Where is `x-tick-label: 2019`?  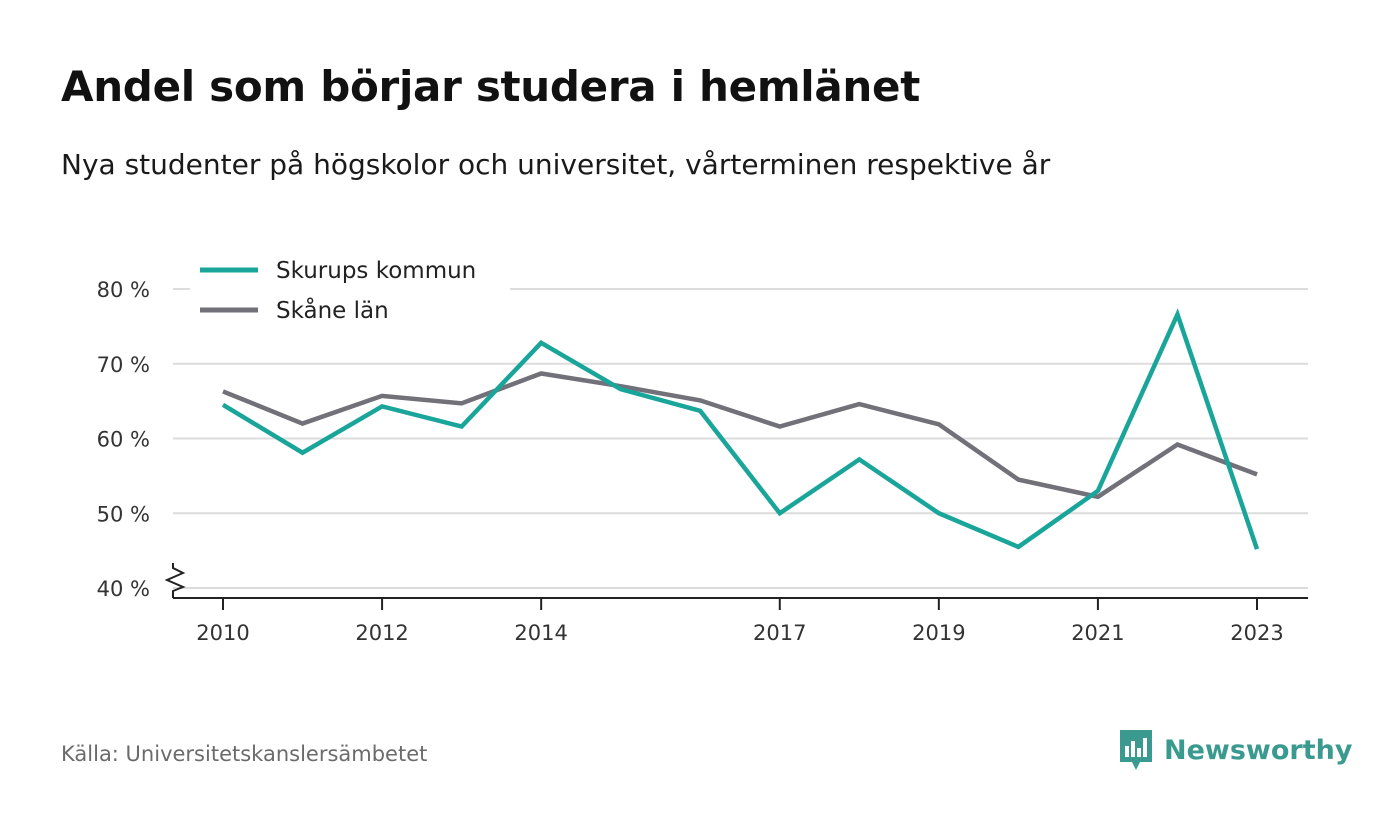
x-tick-label: 2019 is located at coordinates (938, 633).